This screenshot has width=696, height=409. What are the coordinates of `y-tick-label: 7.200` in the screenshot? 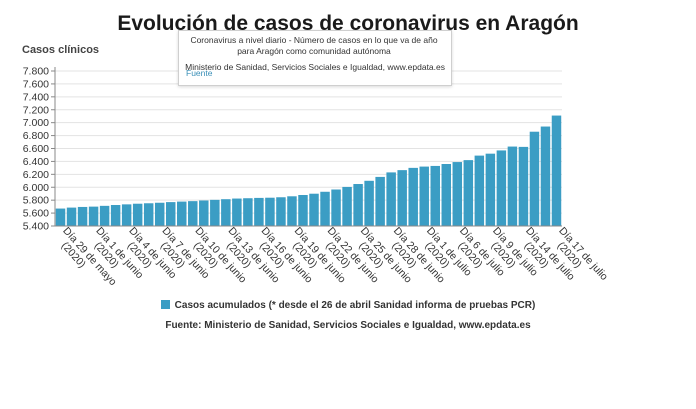 It's located at (36, 110).